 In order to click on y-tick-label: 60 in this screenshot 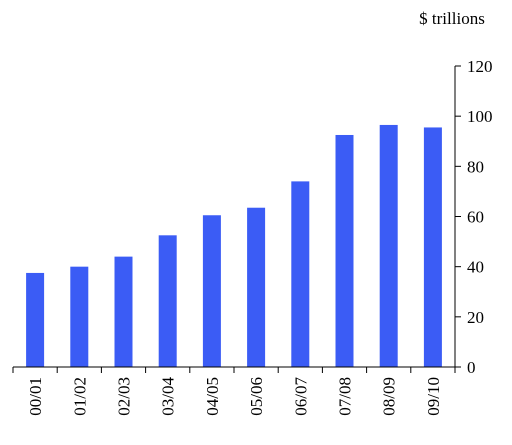, I will do `click(475, 217)`.